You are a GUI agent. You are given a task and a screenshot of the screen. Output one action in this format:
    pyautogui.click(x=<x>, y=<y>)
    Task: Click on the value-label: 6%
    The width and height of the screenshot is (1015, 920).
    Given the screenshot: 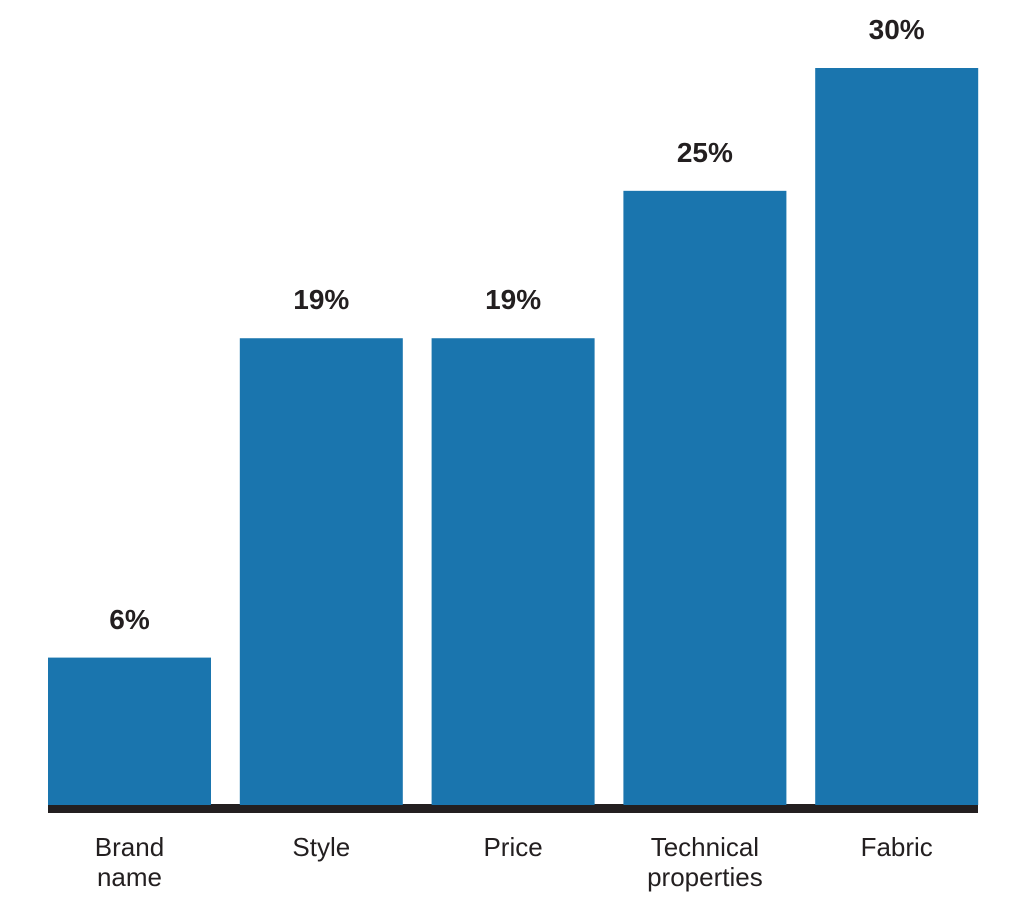 What is the action you would take?
    pyautogui.click(x=129, y=619)
    